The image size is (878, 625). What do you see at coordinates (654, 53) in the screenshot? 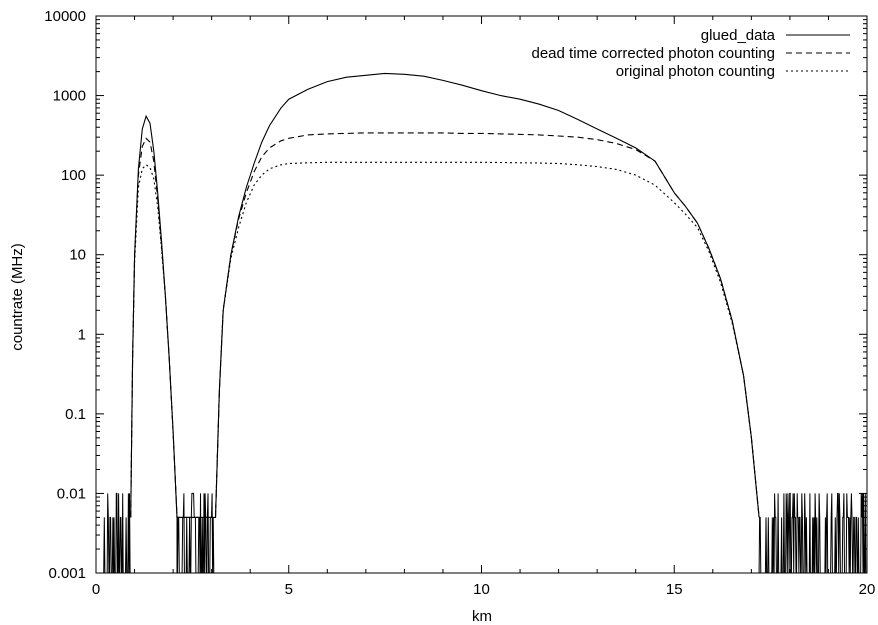
I see `legend-label: dead time corrected photon counting` at bounding box center [654, 53].